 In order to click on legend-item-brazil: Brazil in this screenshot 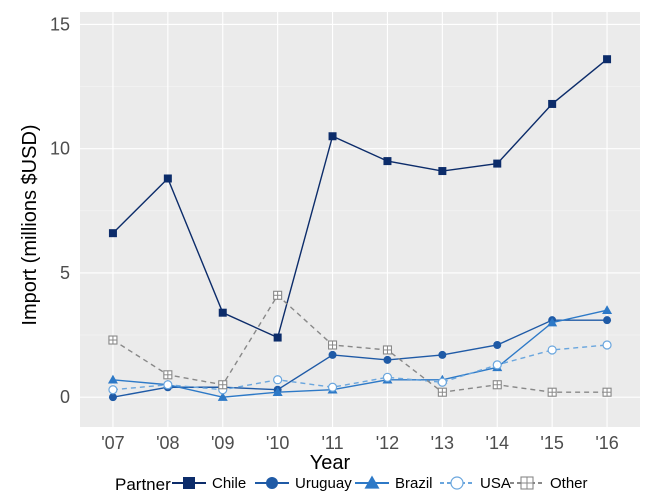, I will do `click(394, 483)`.